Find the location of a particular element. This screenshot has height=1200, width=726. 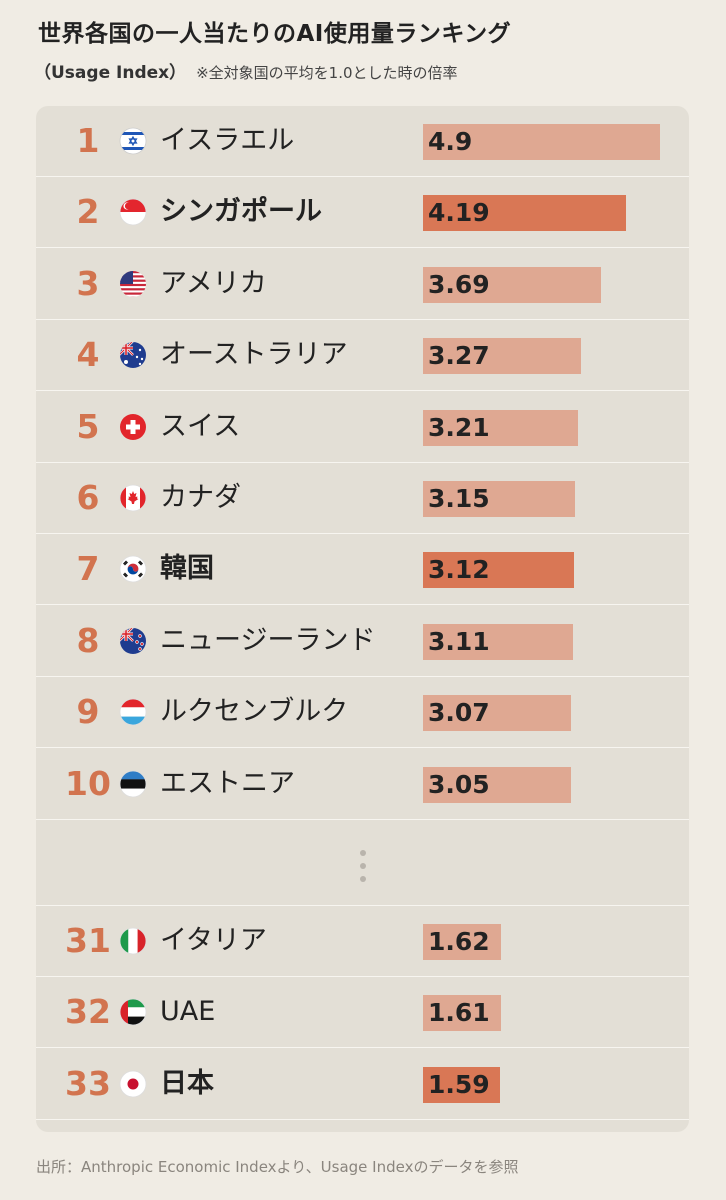

israel-flag-icon is located at coordinates (133, 141).